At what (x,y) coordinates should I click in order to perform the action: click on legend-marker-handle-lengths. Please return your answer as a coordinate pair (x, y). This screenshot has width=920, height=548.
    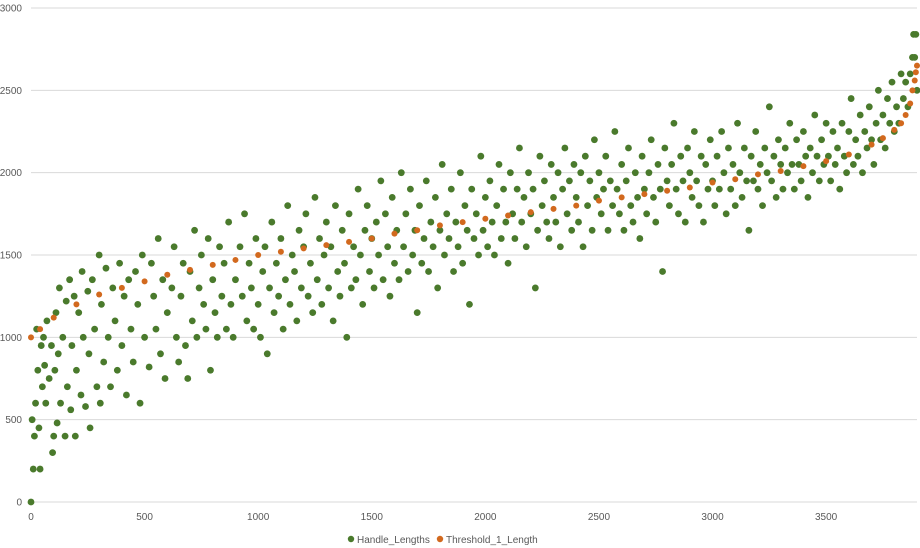
    Looking at the image, I should click on (351, 539).